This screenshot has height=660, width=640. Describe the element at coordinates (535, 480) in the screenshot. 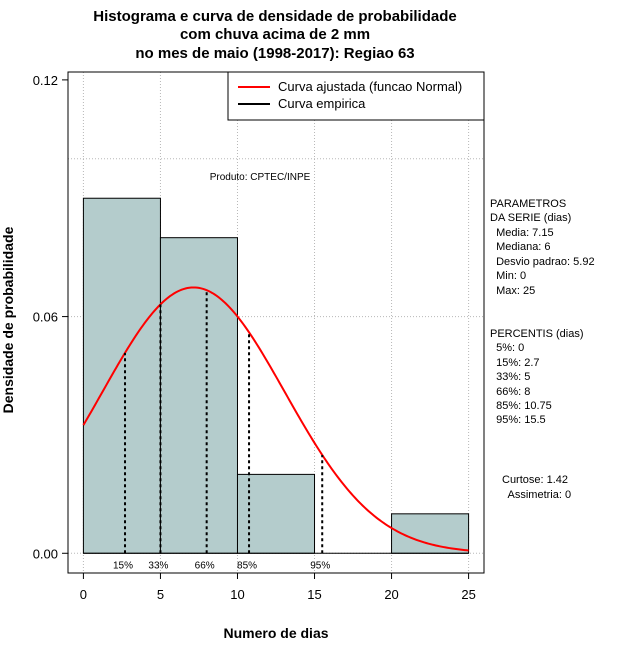

I see `stat-line: Curtose: 1.42` at that location.